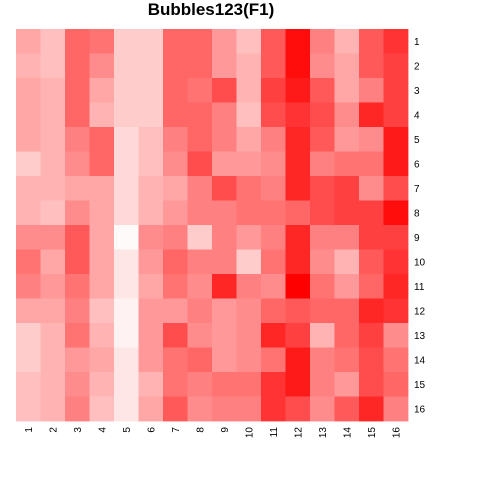  I want to click on x-tick-label: 2, so click(53, 430).